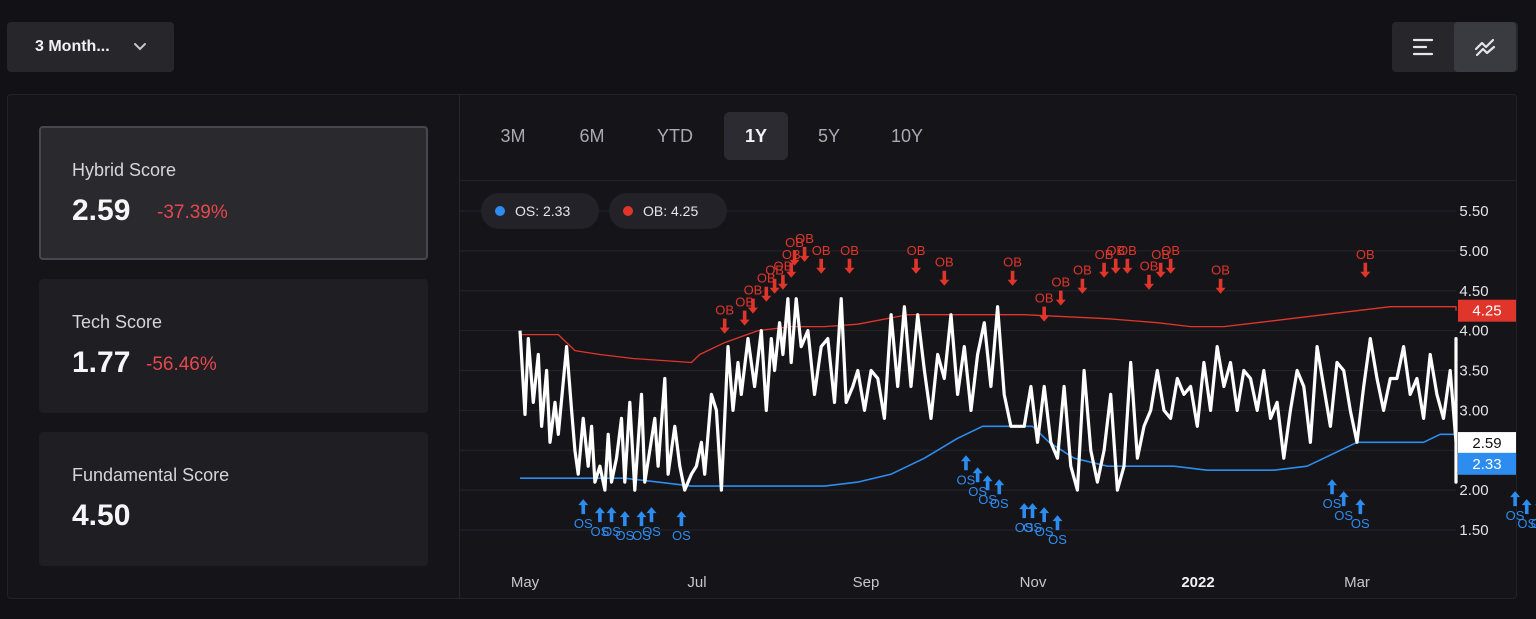 The height and width of the screenshot is (619, 1536). What do you see at coordinates (1473, 410) in the screenshot?
I see `y-tick-label: 3.00` at bounding box center [1473, 410].